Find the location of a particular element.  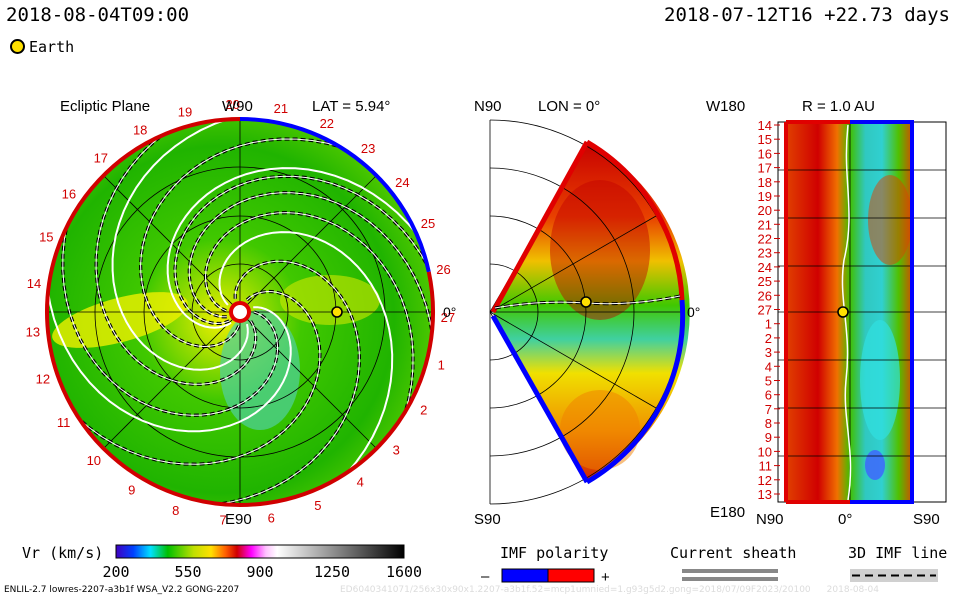

ecliptic-carrington-tick: 18 is located at coordinates (140, 130).